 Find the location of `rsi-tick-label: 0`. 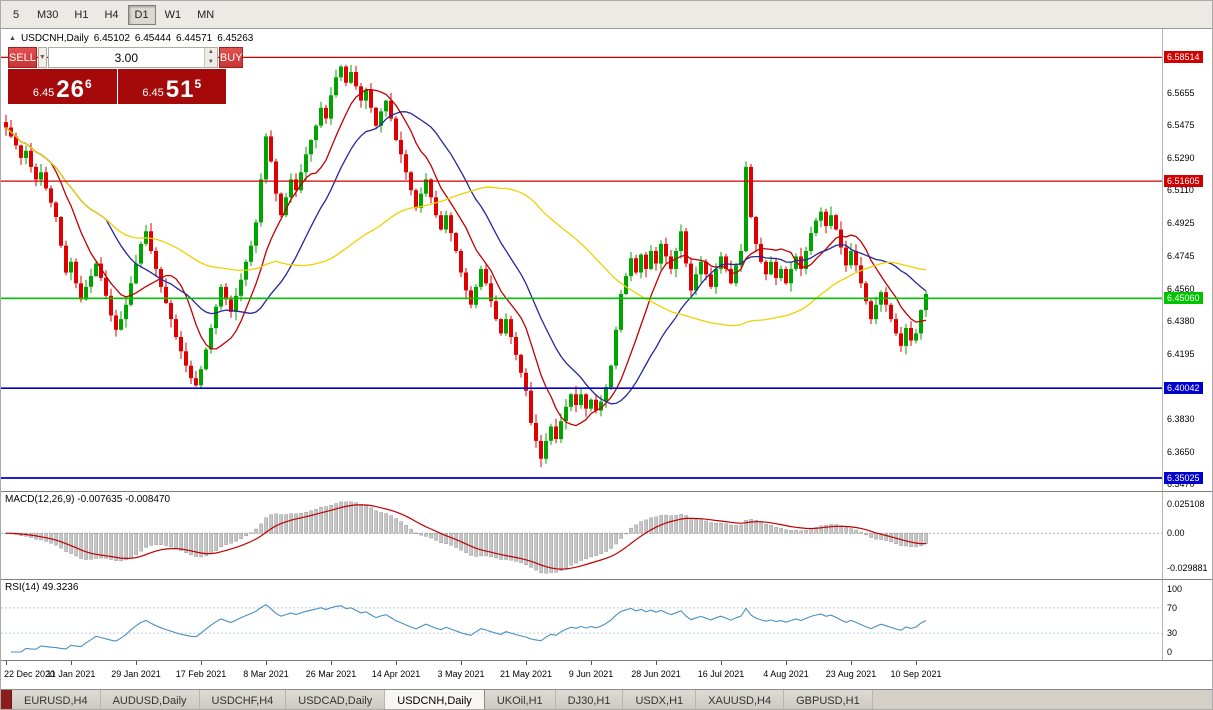

rsi-tick-label: 0 is located at coordinates (1170, 652).